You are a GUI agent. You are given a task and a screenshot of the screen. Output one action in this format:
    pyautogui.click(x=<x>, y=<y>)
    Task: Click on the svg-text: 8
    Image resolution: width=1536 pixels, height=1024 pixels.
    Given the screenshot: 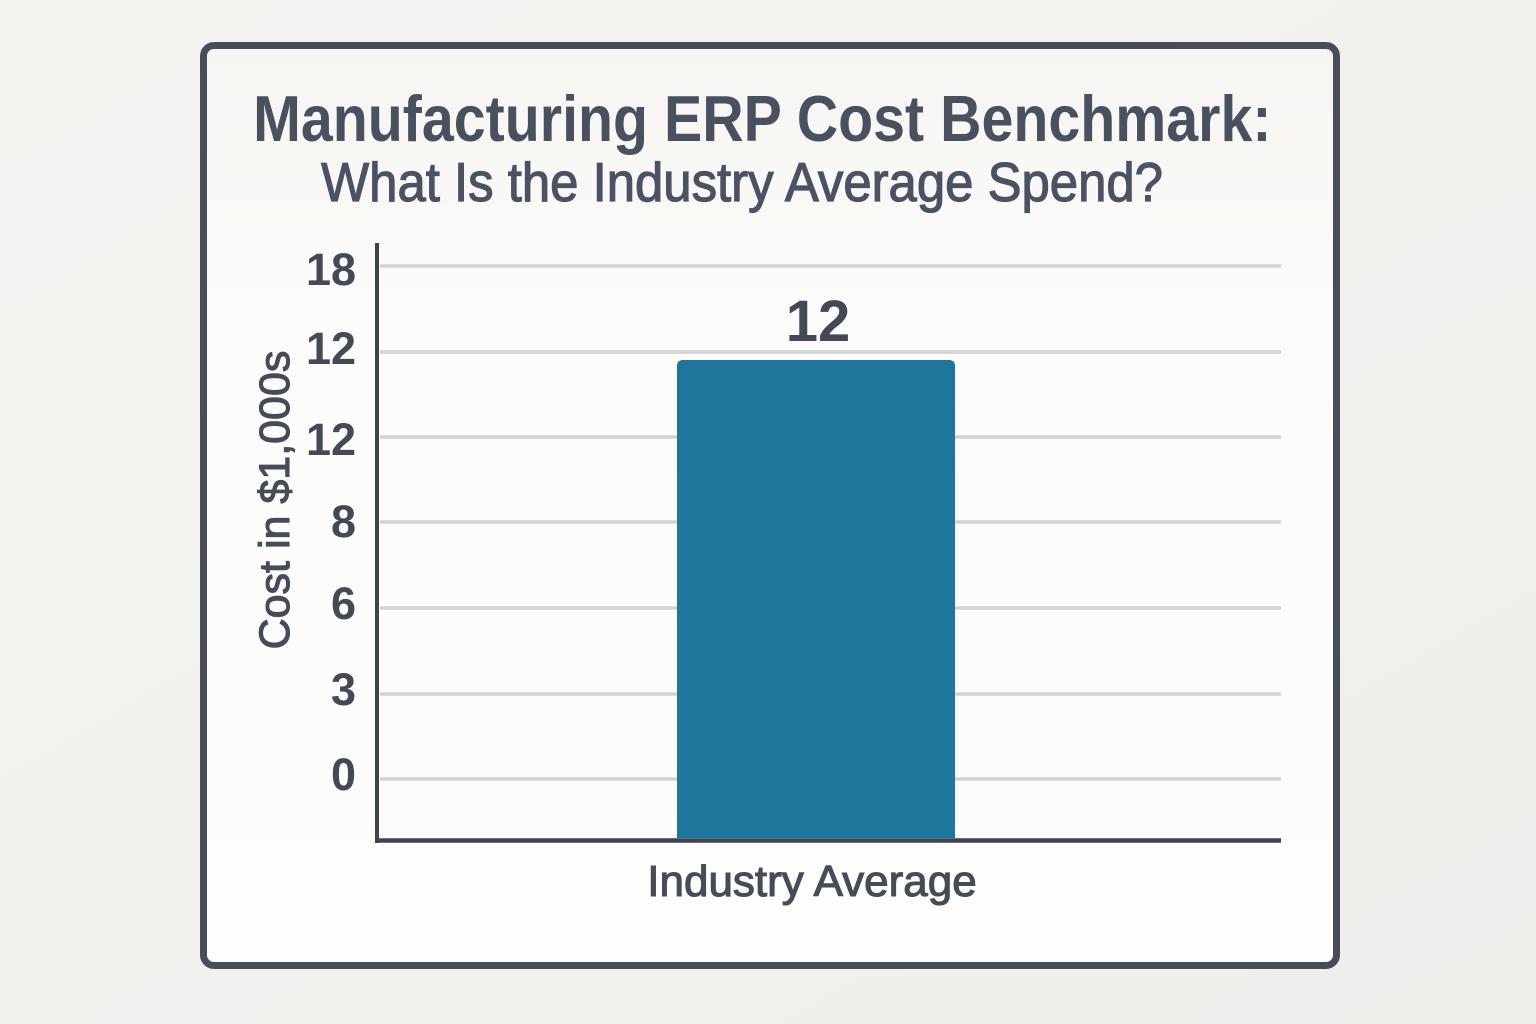 What is the action you would take?
    pyautogui.click(x=343, y=521)
    